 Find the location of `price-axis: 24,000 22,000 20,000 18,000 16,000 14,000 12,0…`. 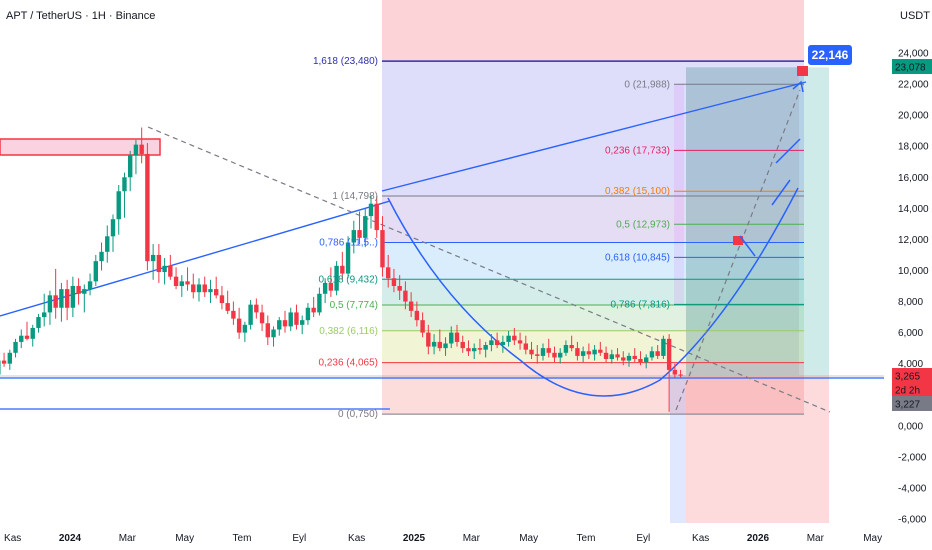

price-axis: 24,000 22,000 20,000 18,000 16,000 14,000 12,0… is located at coordinates (912, 287).